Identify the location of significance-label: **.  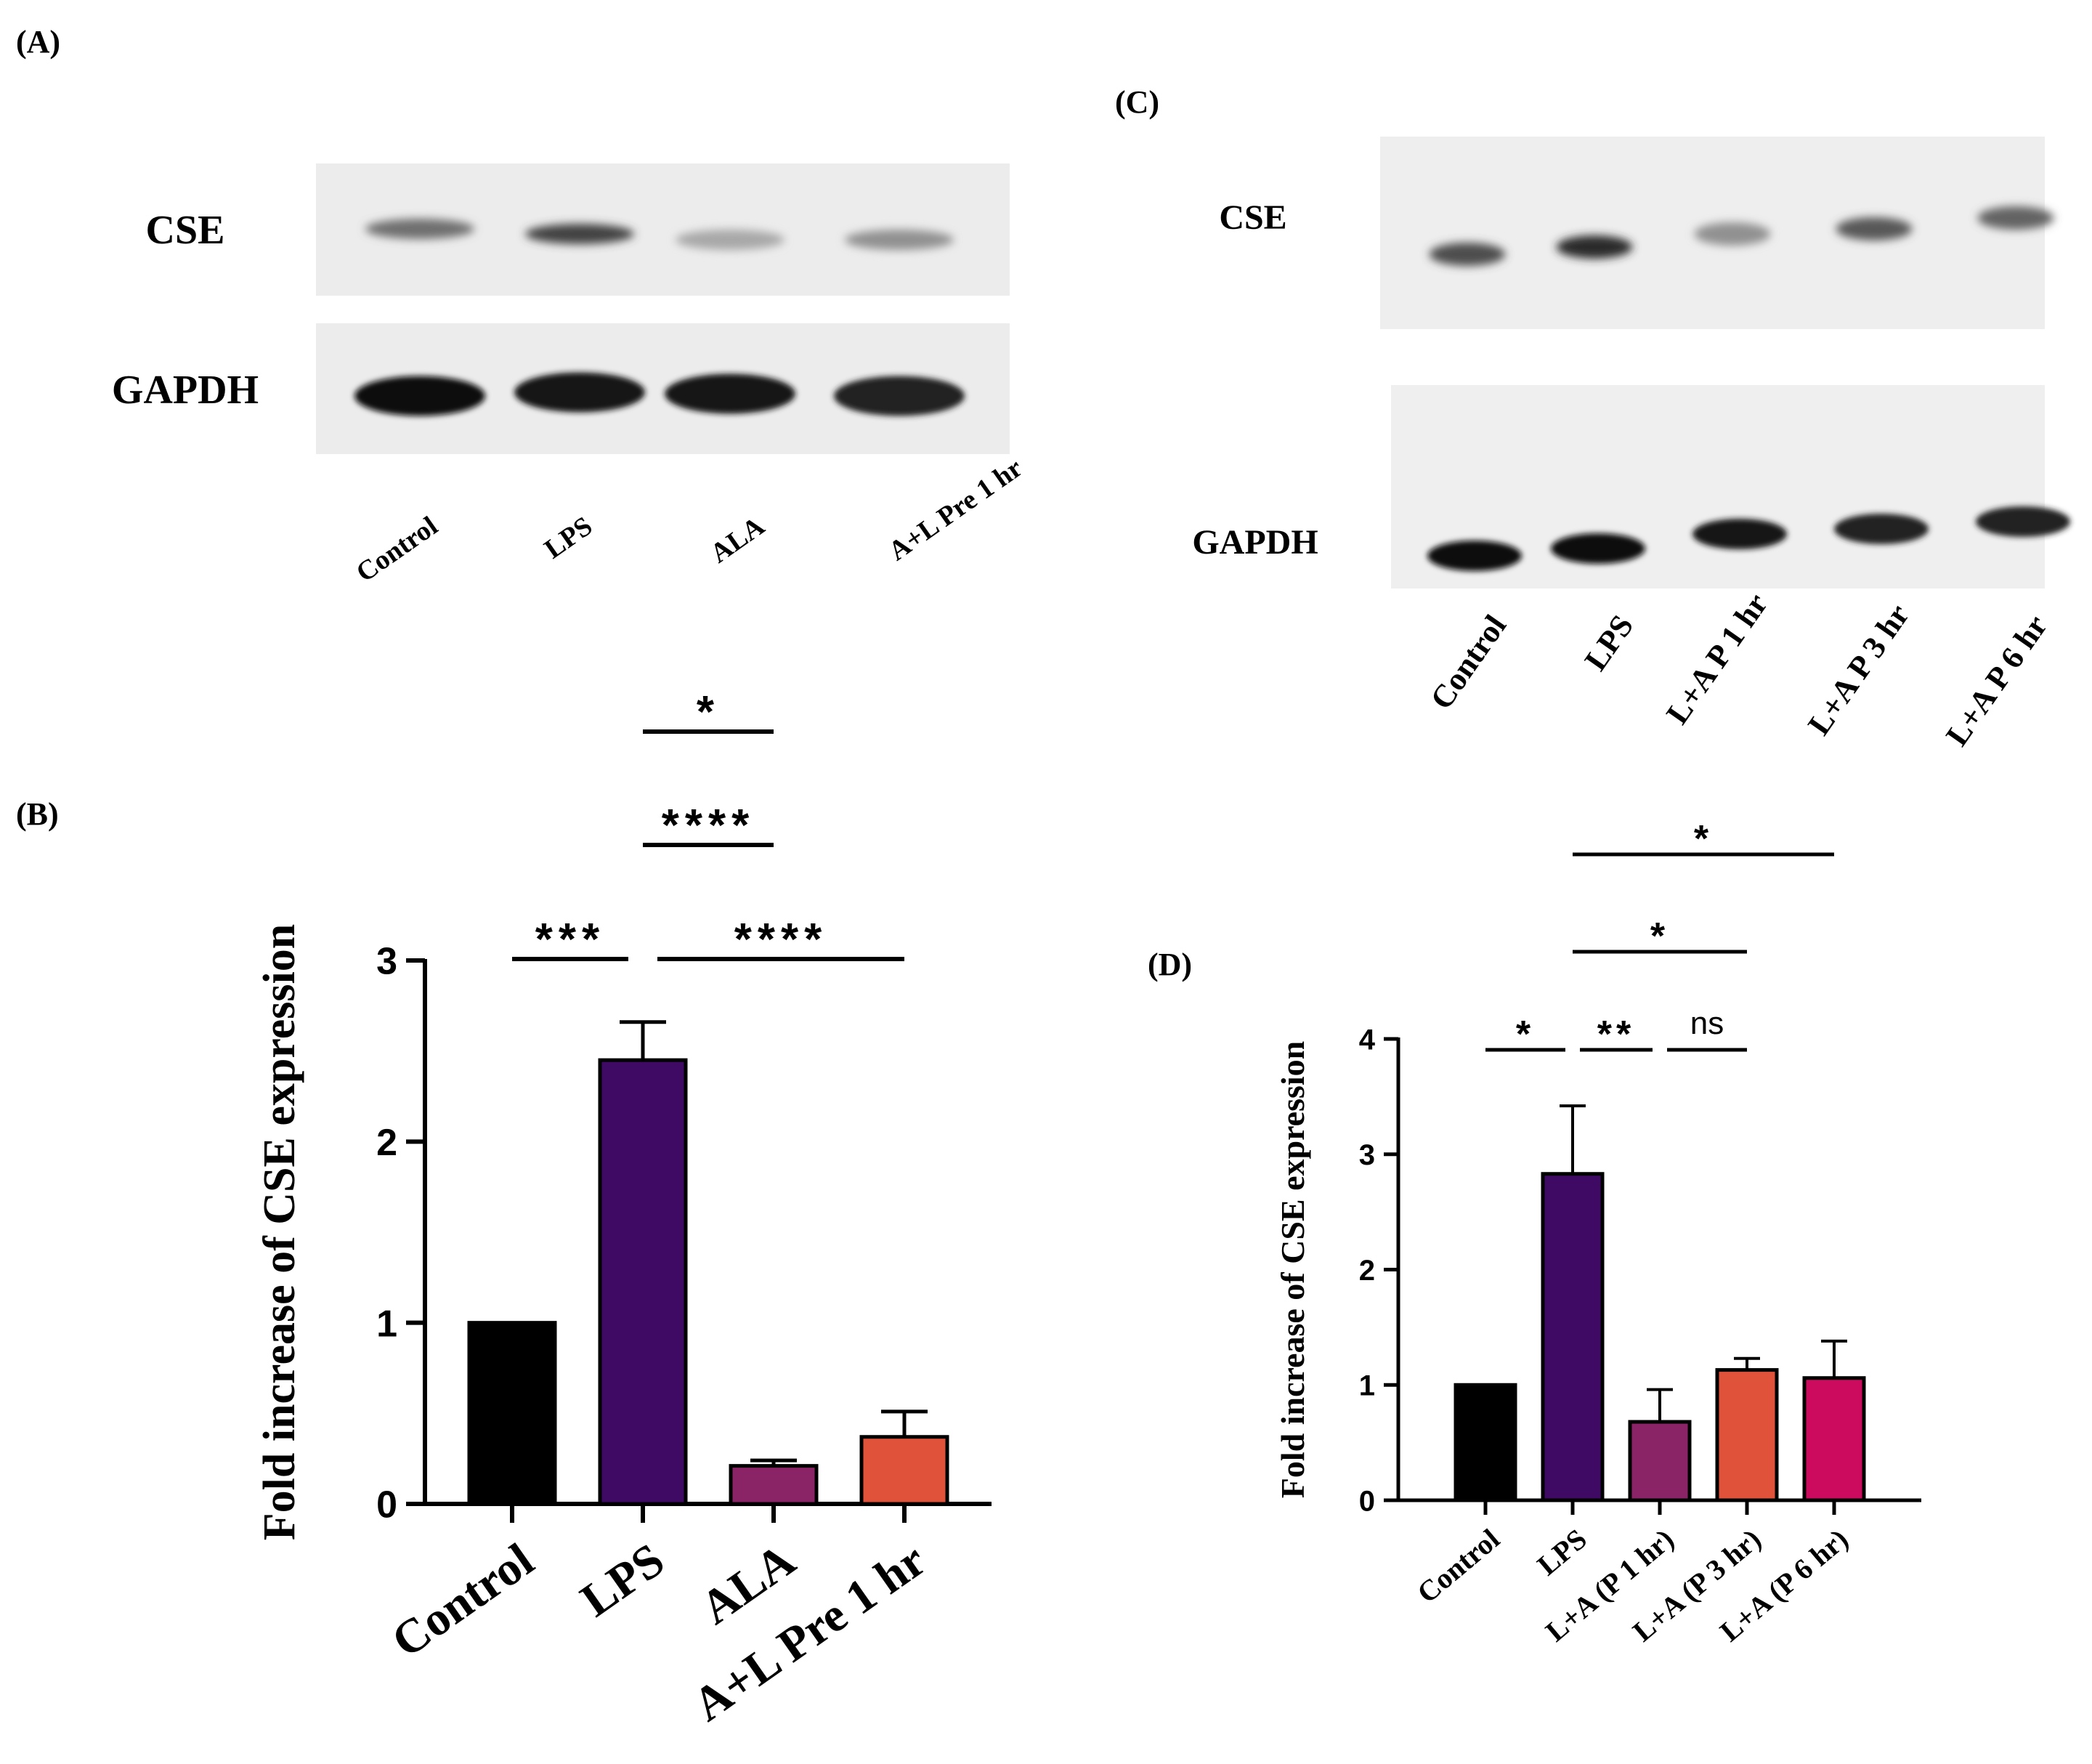
(1616, 1035).